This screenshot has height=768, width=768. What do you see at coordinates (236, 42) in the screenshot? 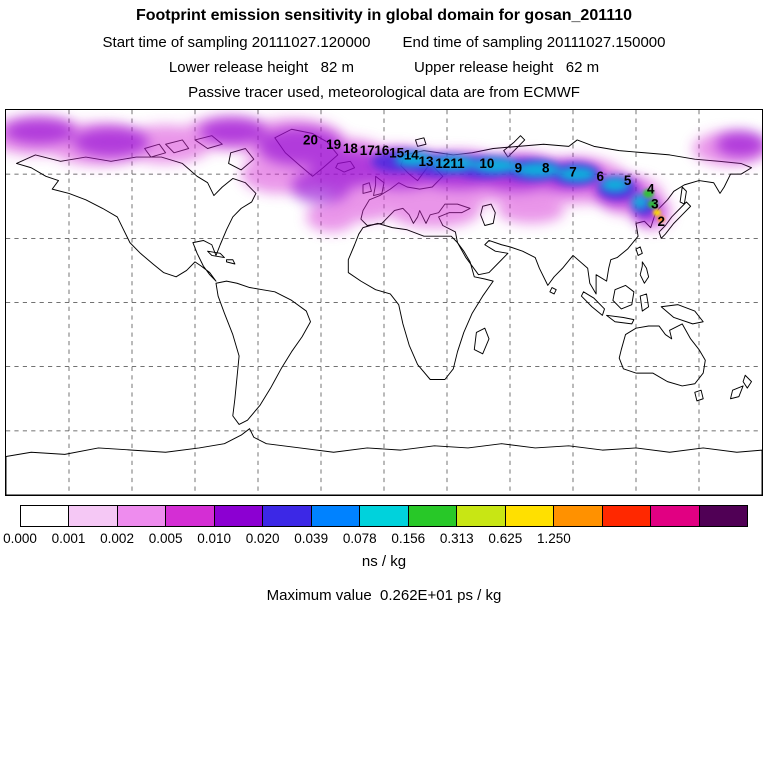
I see `sampling-start-label: Start time of sampling 20111027.120000` at bounding box center [236, 42].